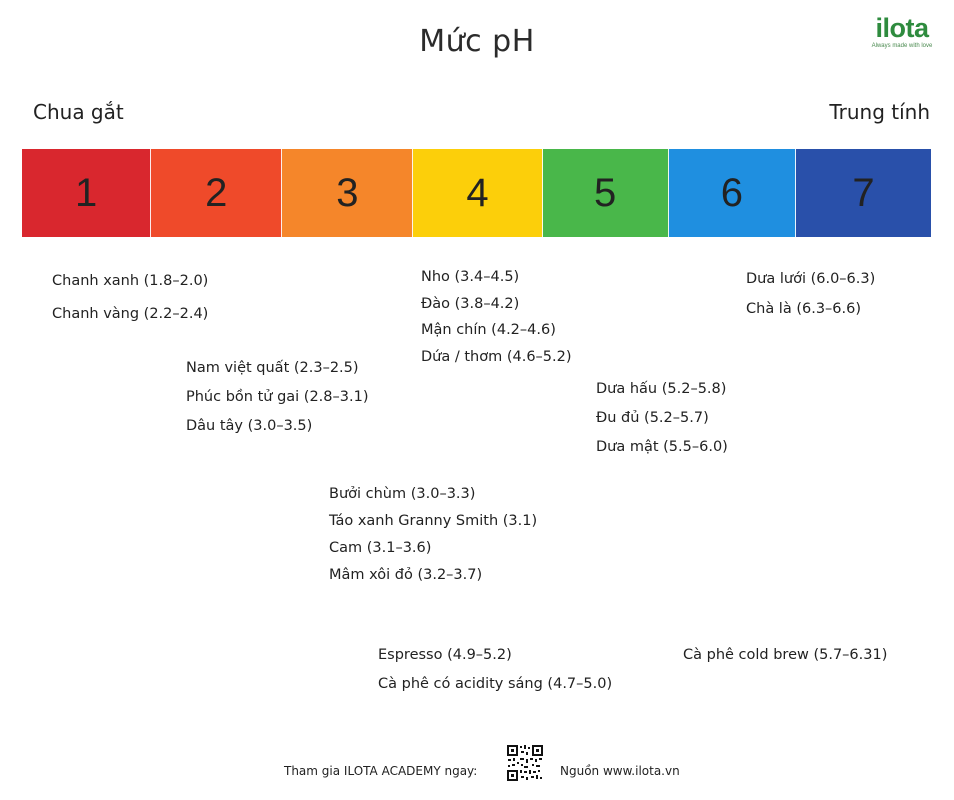 The height and width of the screenshot is (800, 954). Describe the element at coordinates (652, 418) in the screenshot. I see `fruit-label: Đu đủ (5.2–5.7)` at that location.